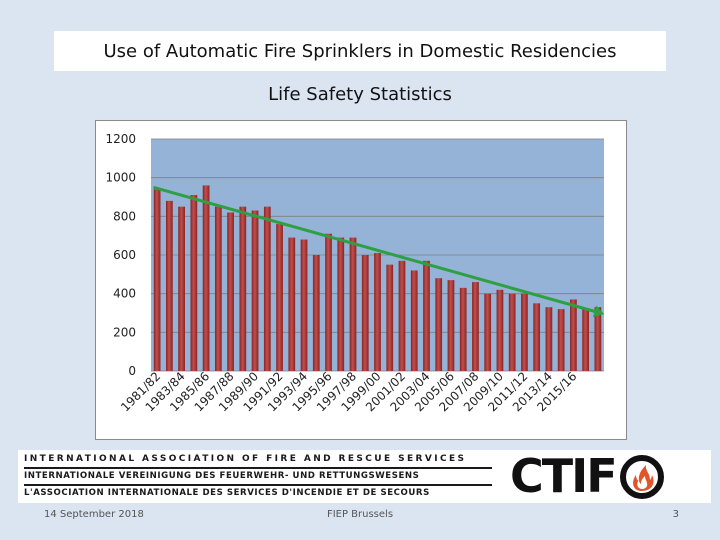 This screenshot has width=720, height=540. I want to click on y-tick-label: 600, so click(124, 255).